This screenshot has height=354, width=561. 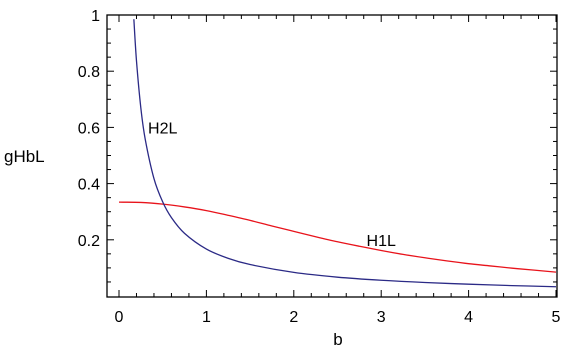 I want to click on x-tick-label: 5, so click(x=556, y=317).